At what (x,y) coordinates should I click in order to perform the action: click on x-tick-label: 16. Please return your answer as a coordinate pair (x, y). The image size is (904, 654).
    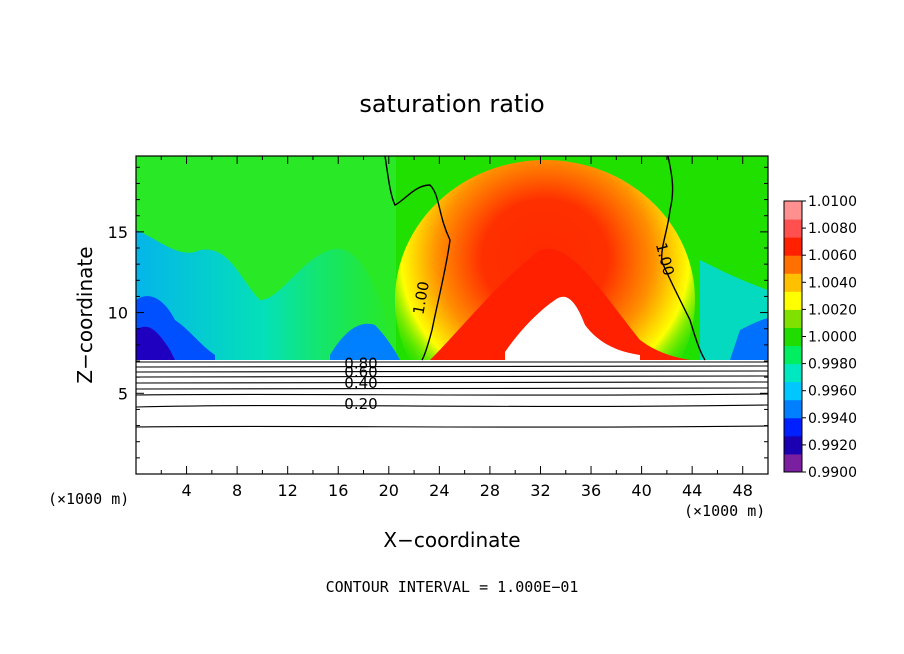
    Looking at the image, I should click on (338, 490).